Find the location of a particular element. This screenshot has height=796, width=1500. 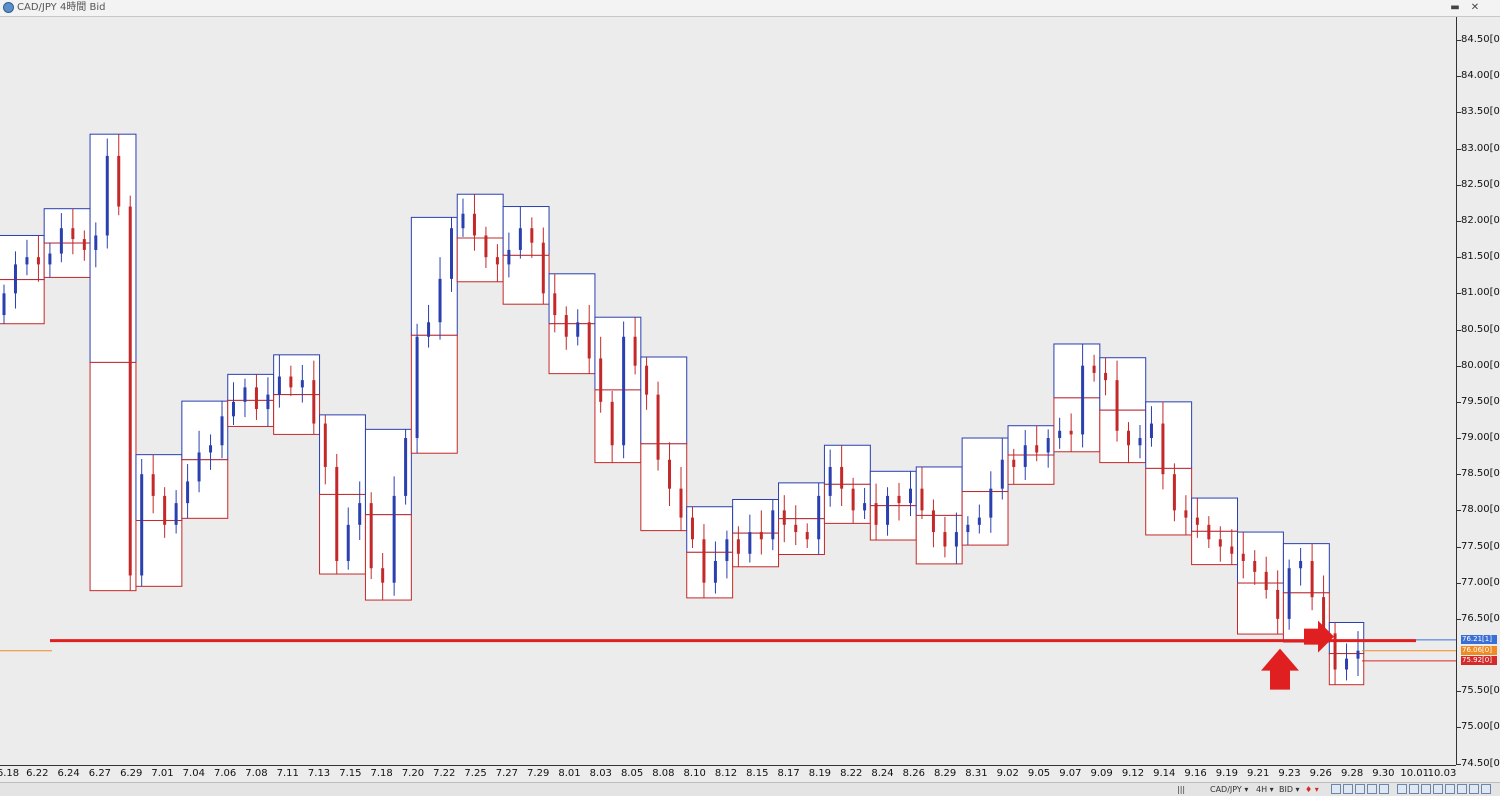

status-bar: ||| CAD/JPY ▾ 4H ▾ BID ▾ ♦ ▾ is located at coordinates (750, 789).